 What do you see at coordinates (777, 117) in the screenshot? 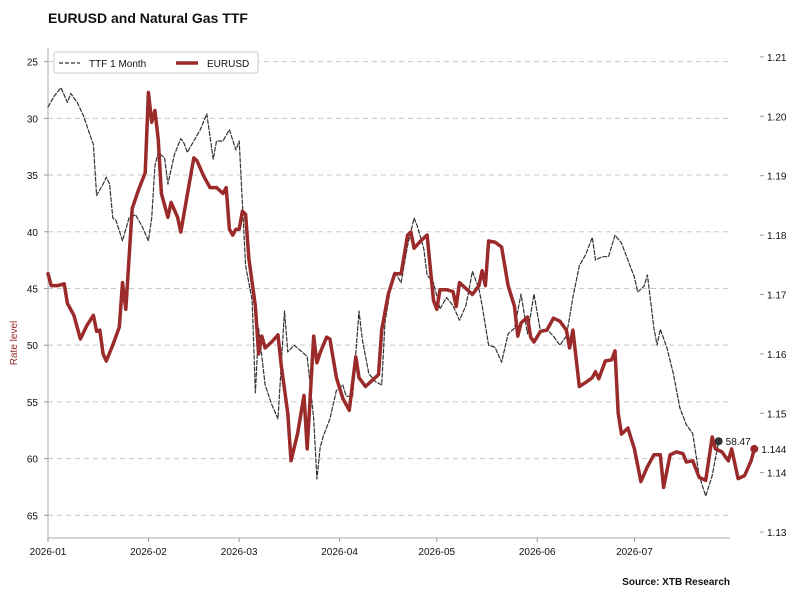
I see `right-tick-label: 1.20` at bounding box center [777, 117].